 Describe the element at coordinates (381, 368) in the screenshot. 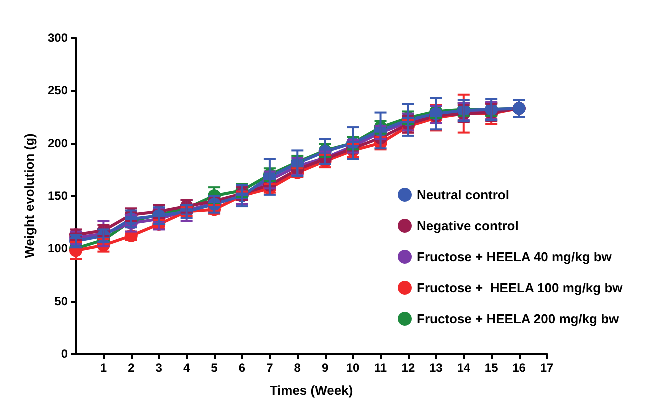

I see `x-tick-label: 11` at that location.